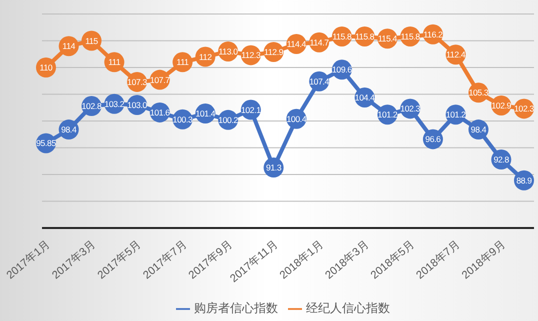 This screenshot has height=321, width=538. I want to click on data-label: 102.9, so click(501, 105).